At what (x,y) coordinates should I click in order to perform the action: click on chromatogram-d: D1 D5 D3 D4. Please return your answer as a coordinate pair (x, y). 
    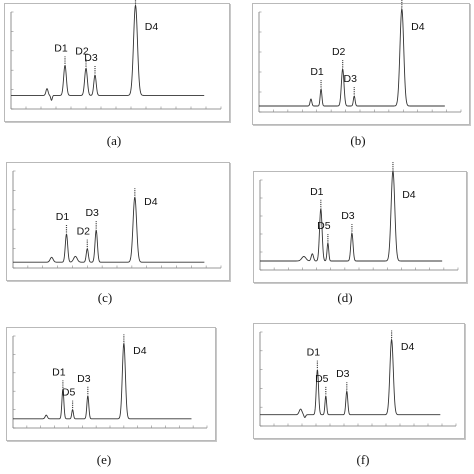
    Looking at the image, I should click on (360, 222).